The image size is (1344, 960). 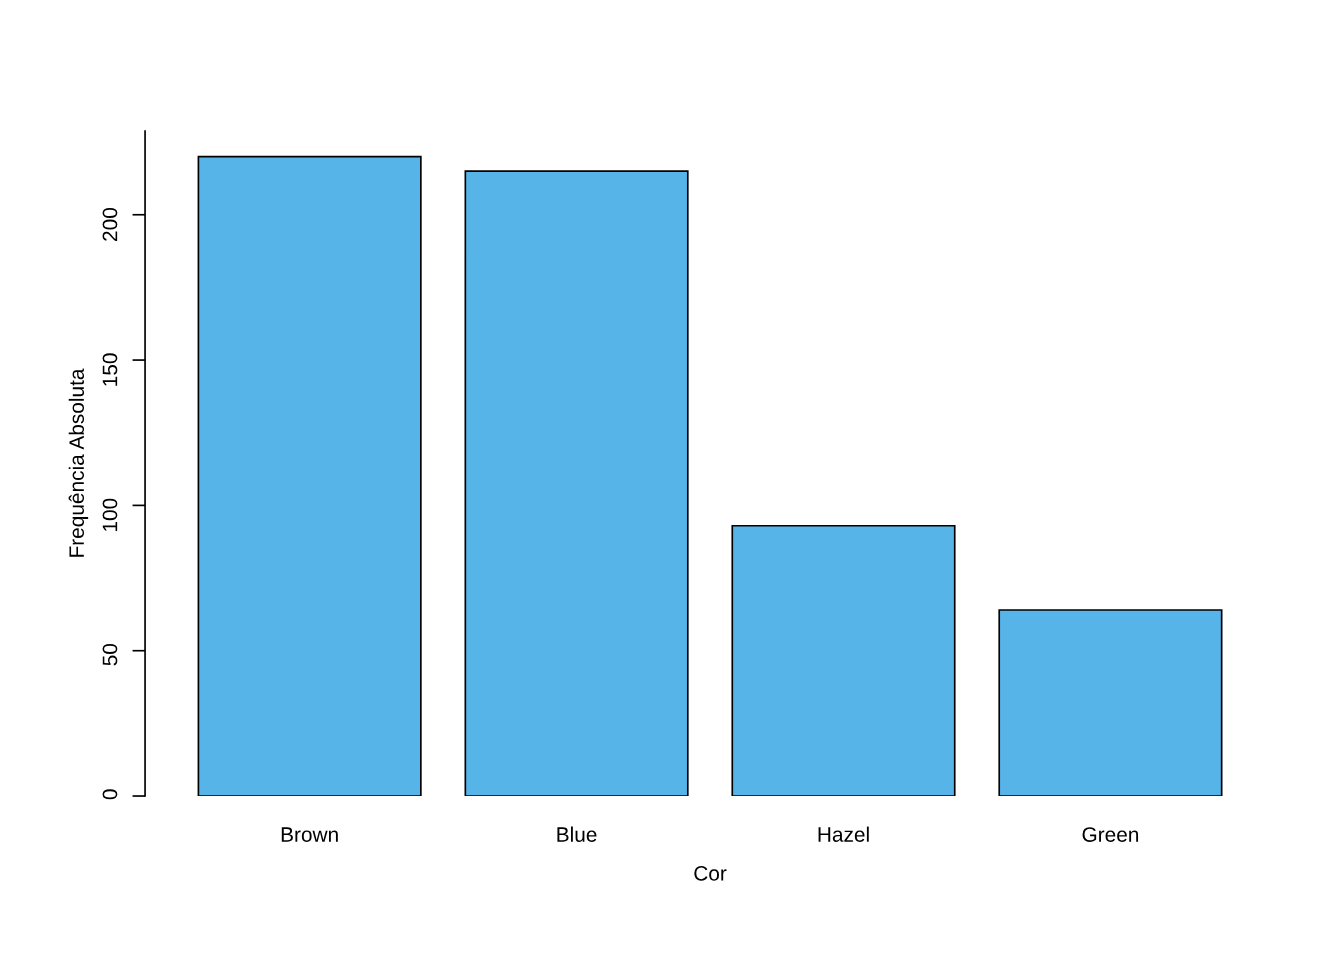 I want to click on y-tick-label: 100, so click(x=110, y=515).